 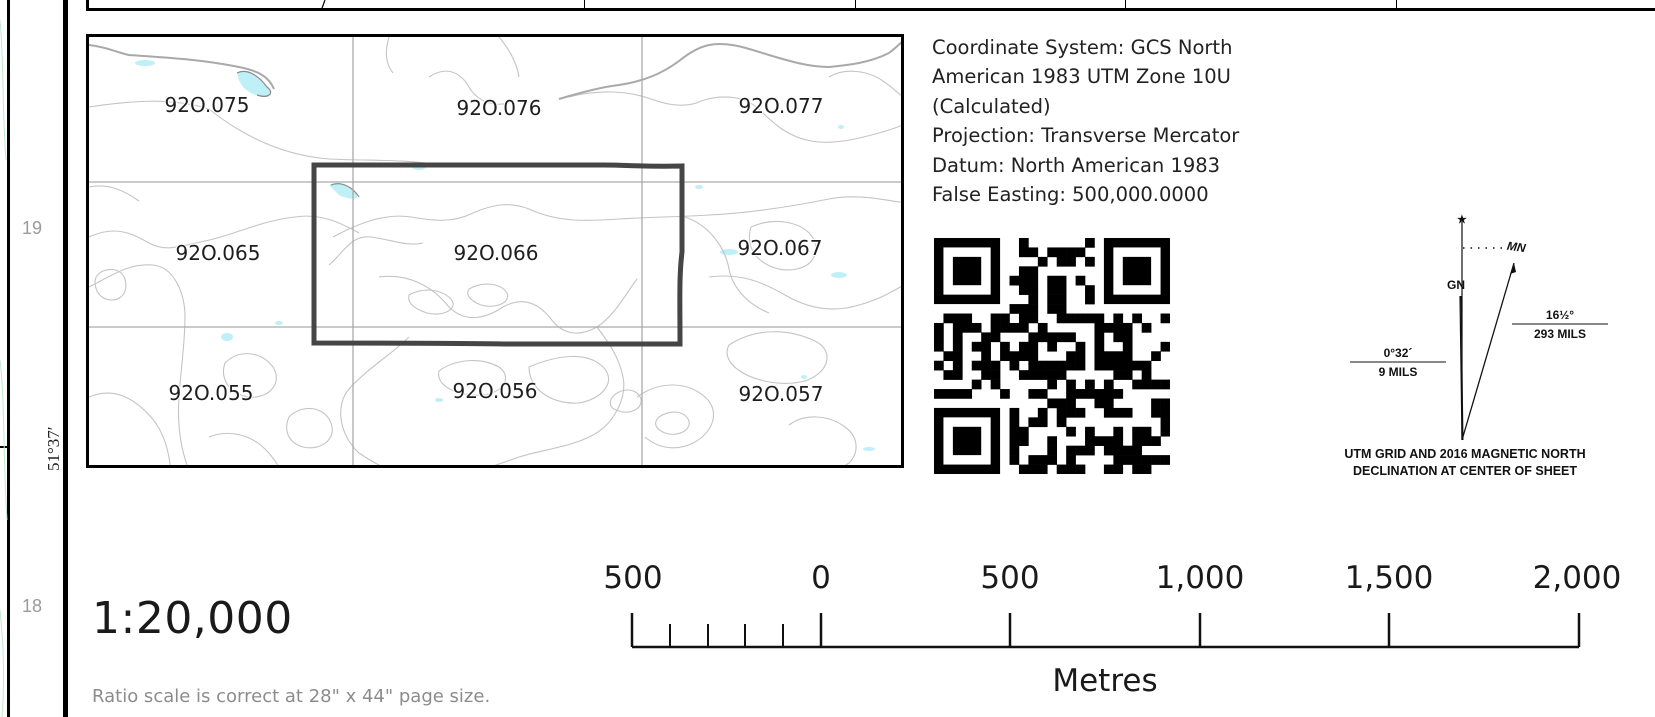 What do you see at coordinates (1560, 334) in the screenshot?
I see `magnetic-declination-mils: 293 MILS` at bounding box center [1560, 334].